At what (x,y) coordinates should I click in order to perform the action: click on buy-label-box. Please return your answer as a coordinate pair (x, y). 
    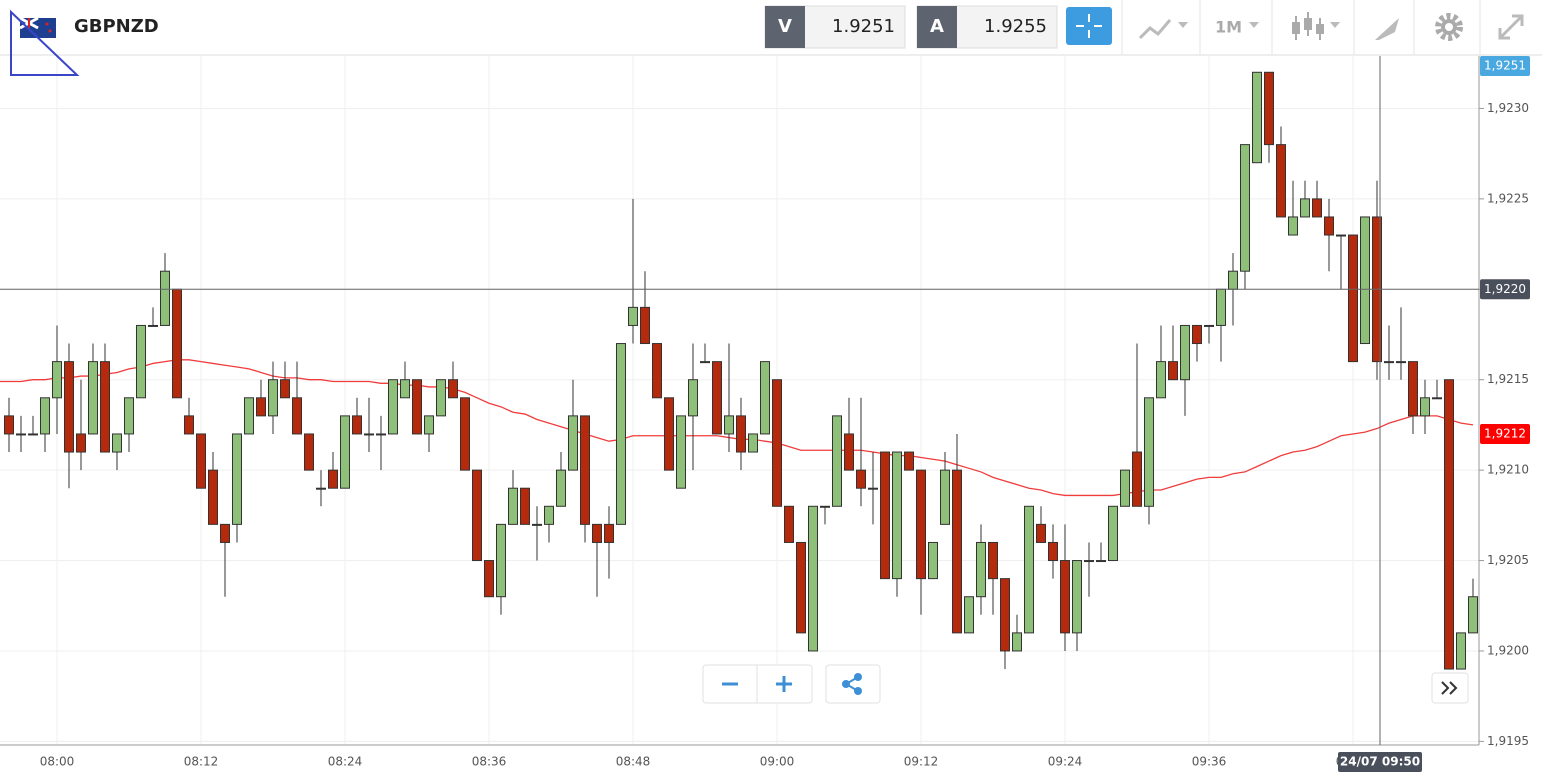
    Looking at the image, I should click on (937, 27).